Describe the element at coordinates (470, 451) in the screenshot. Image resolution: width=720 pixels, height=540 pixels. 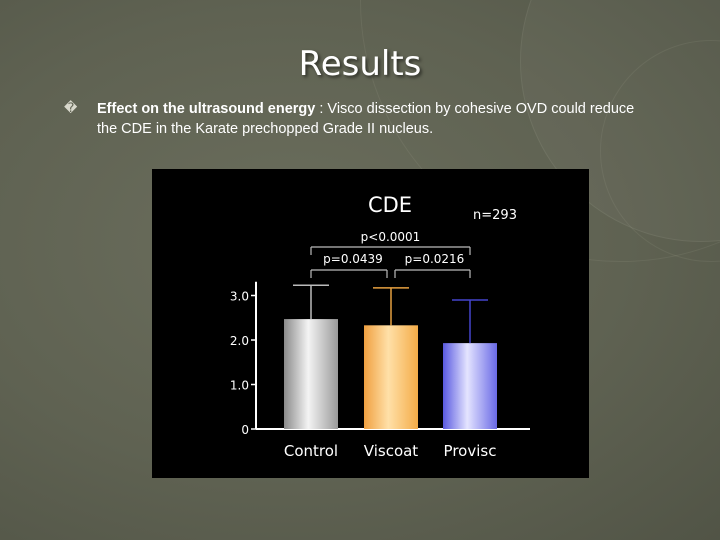
I see `x-category-label: Provisc` at that location.